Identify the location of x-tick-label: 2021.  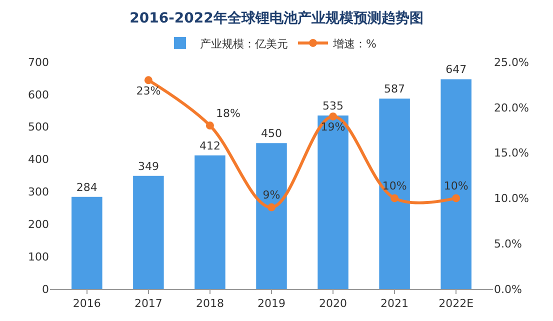
(394, 303).